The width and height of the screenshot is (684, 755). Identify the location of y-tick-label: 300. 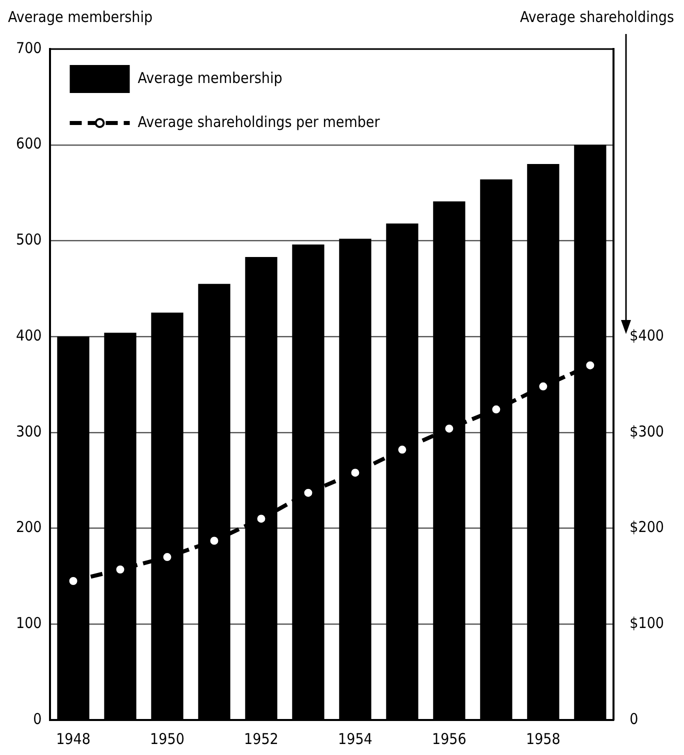
(29, 431).